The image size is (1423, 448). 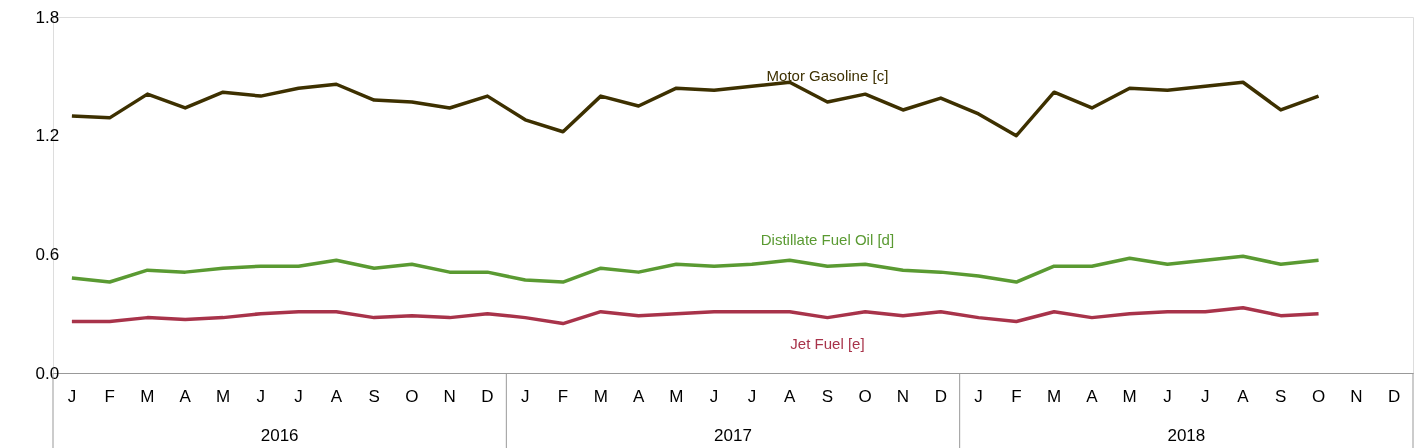 What do you see at coordinates (1186, 435) in the screenshot?
I see `text: 2018` at bounding box center [1186, 435].